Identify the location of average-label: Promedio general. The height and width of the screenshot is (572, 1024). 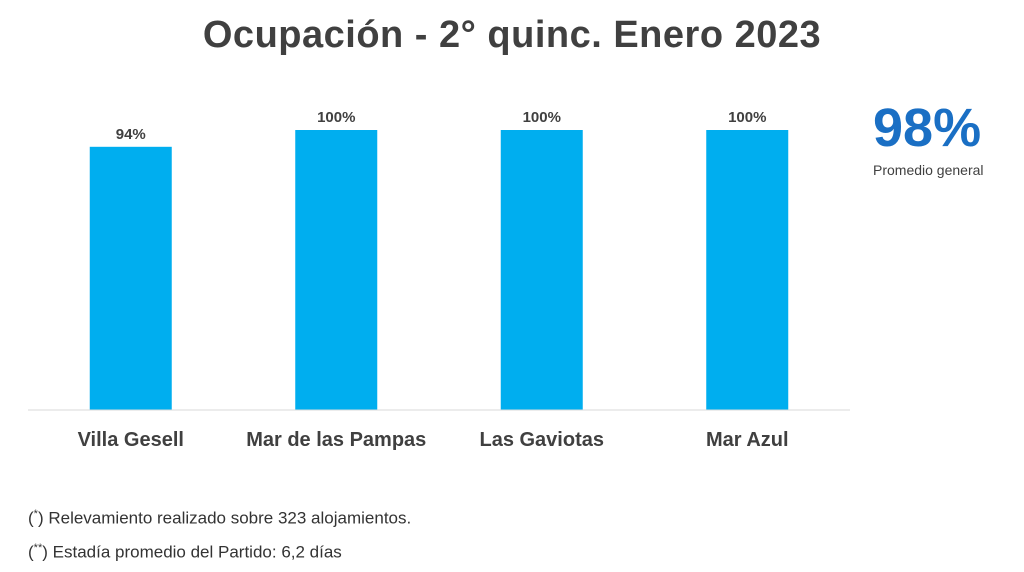
(928, 170).